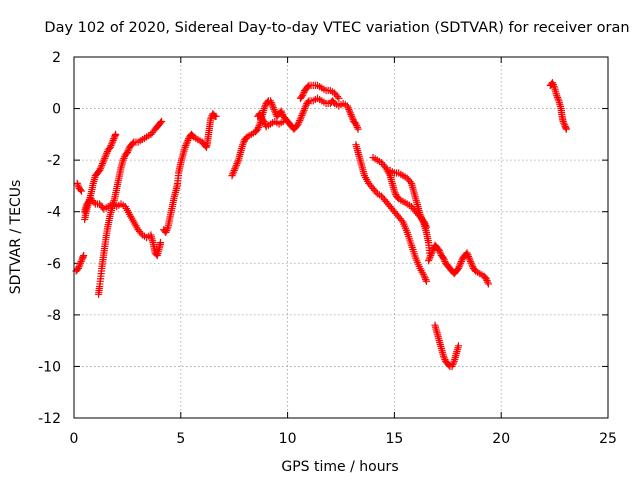 Image resolution: width=640 pixels, height=480 pixels. What do you see at coordinates (501, 439) in the screenshot?
I see `x-tick-label: 20` at bounding box center [501, 439].